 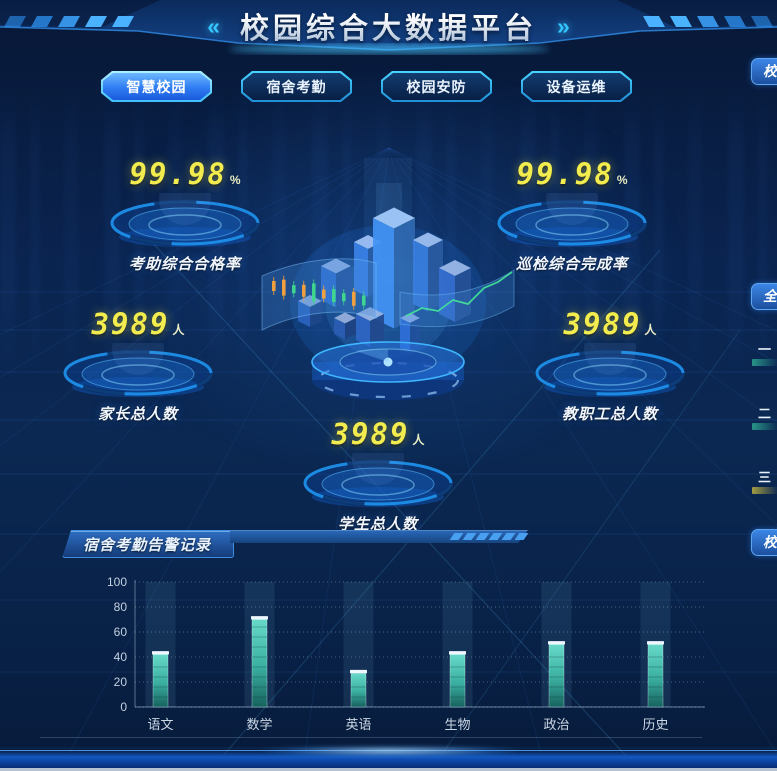 I want to click on svg-text: 数学, so click(x=259, y=724).